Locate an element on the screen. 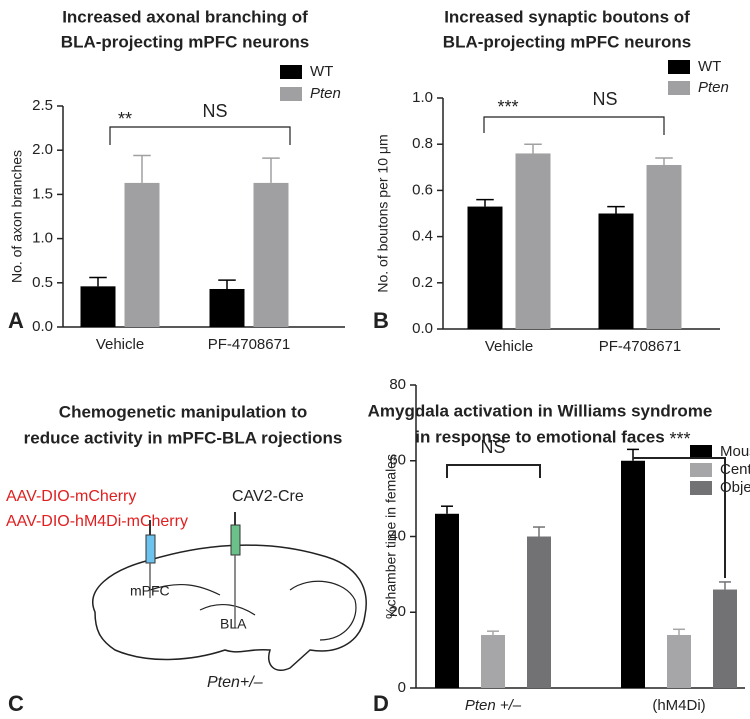  legend-label: Object is located at coordinates (735, 487).